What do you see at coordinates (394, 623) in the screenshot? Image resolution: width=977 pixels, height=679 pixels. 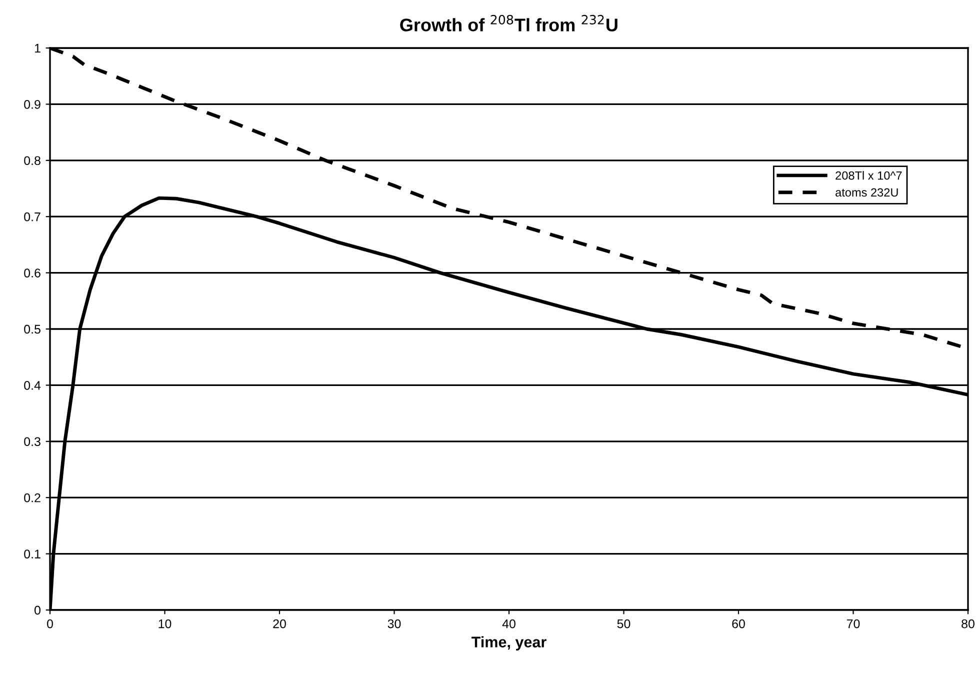 I see `x-tick-label: 30` at bounding box center [394, 623].